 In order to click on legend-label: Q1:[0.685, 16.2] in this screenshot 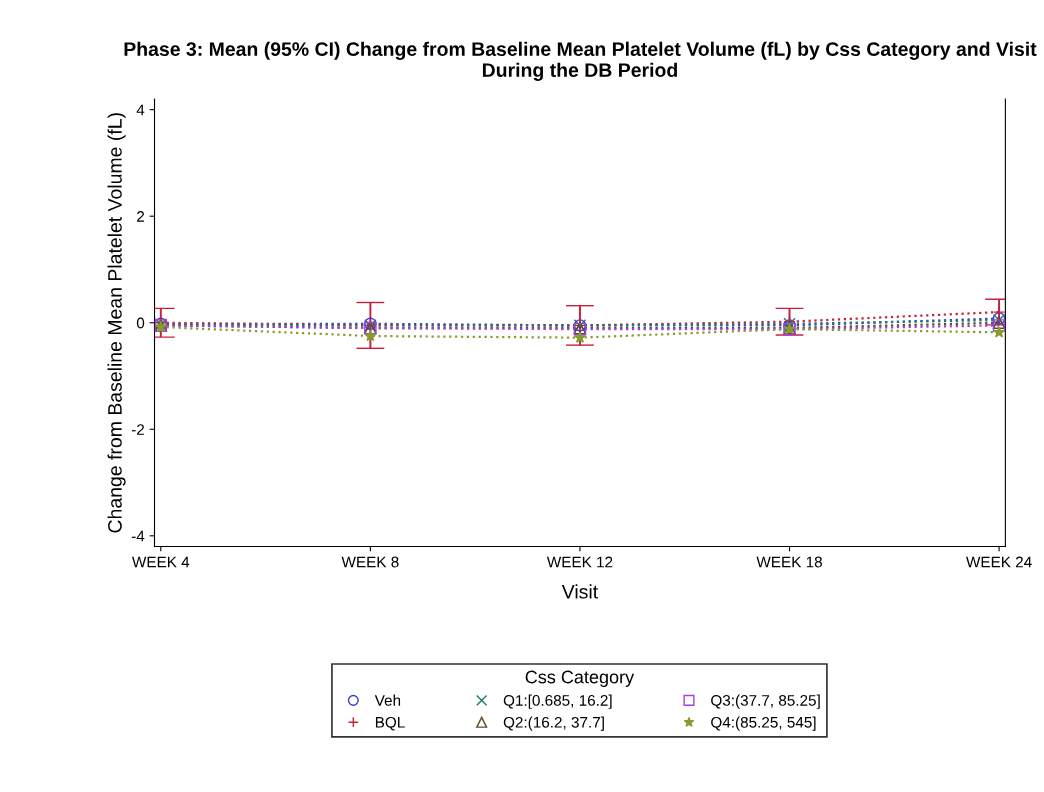, I will do `click(557, 701)`.